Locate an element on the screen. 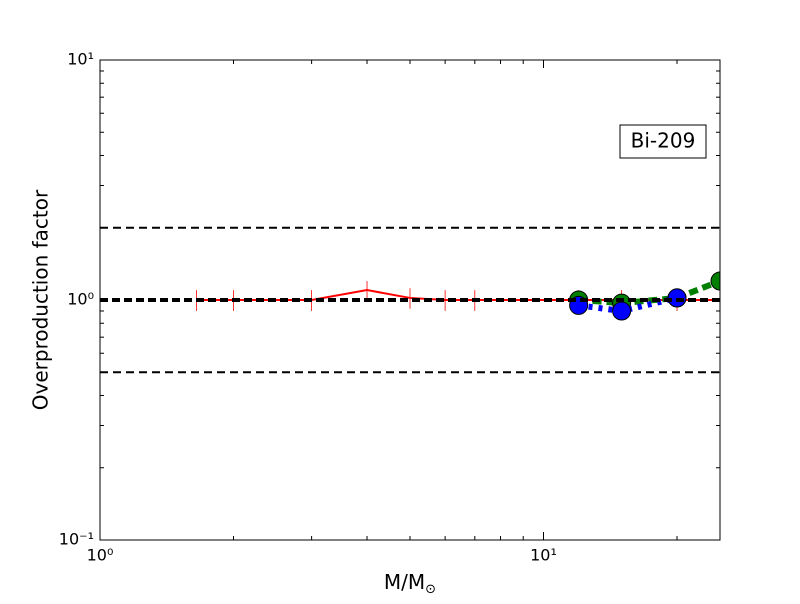 Image resolution: width=800 pixels, height=604 pixels. x-axis-label-main: M/M is located at coordinates (404, 582).